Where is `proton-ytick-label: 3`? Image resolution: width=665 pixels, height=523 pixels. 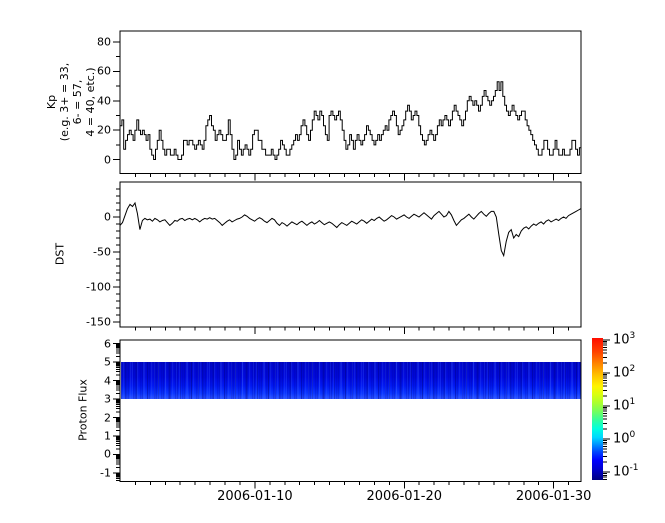
proton-ytick-label: 3 is located at coordinates (107, 399).